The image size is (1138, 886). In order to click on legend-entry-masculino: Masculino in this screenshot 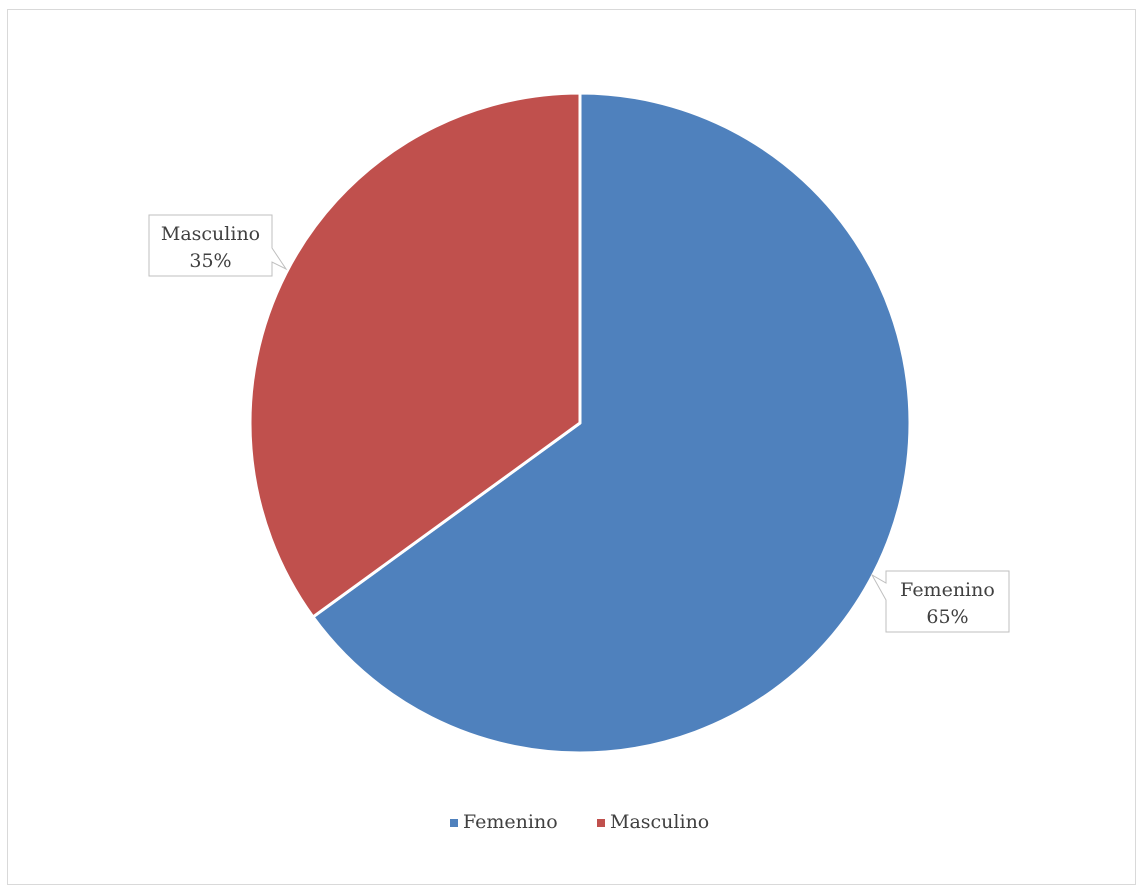, I will do `click(653, 822)`.